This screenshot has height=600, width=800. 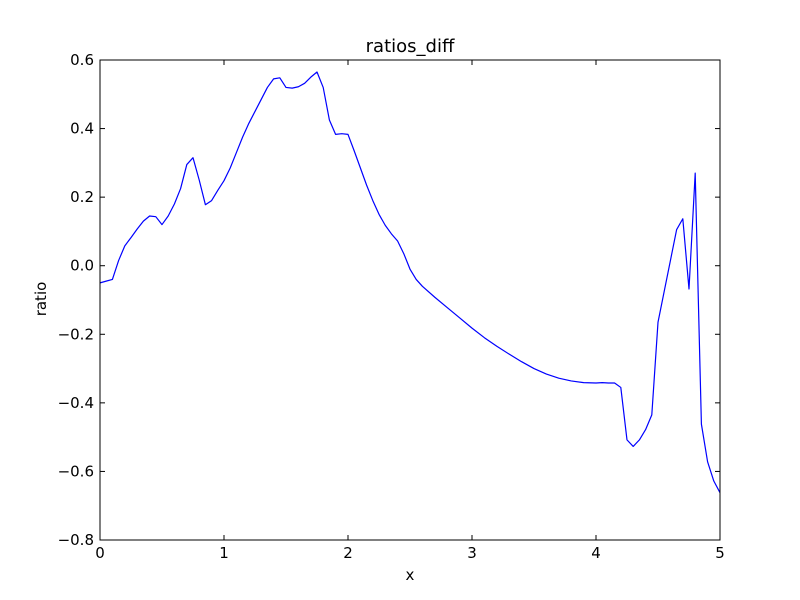 I want to click on x-tick-label: 2, so click(x=348, y=553).